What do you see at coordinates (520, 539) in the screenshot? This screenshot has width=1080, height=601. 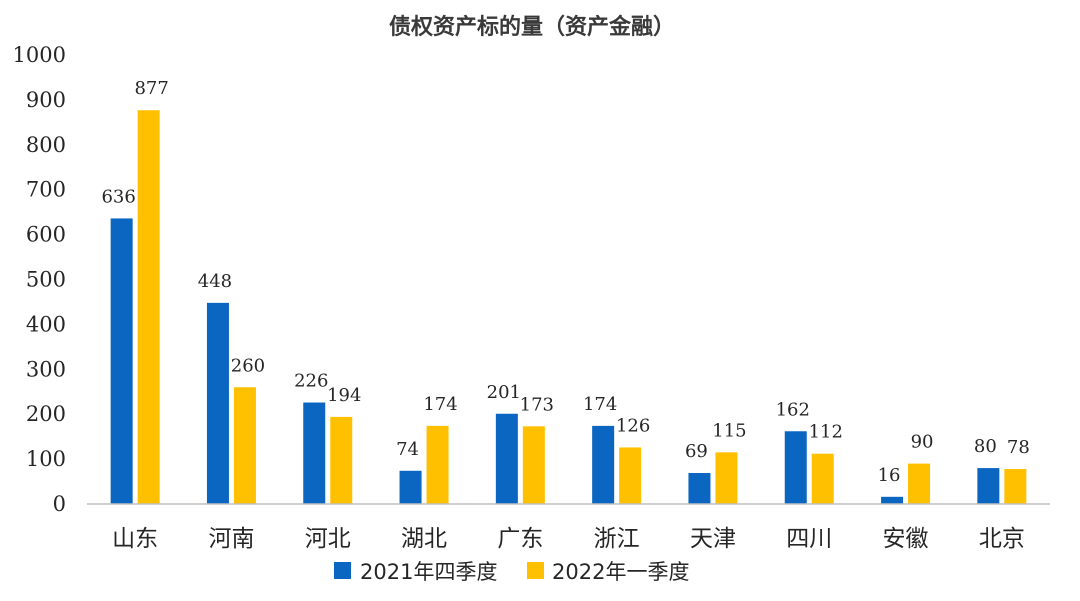 I see `x-category-label: 广东` at bounding box center [520, 539].